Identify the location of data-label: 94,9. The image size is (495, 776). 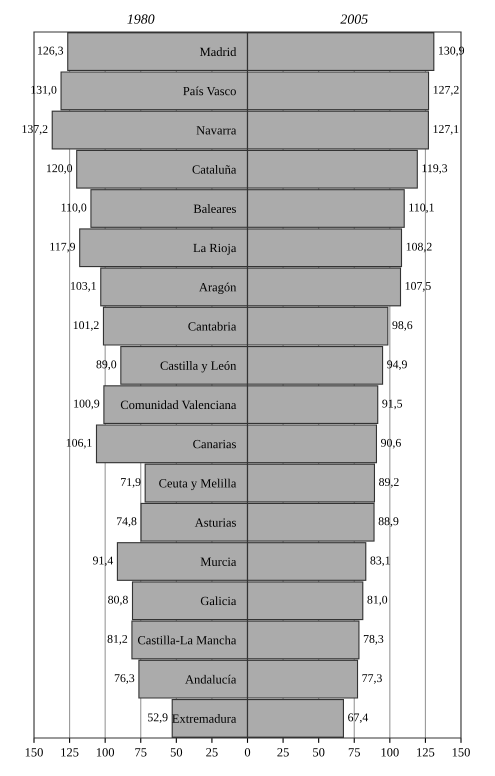
(397, 365).